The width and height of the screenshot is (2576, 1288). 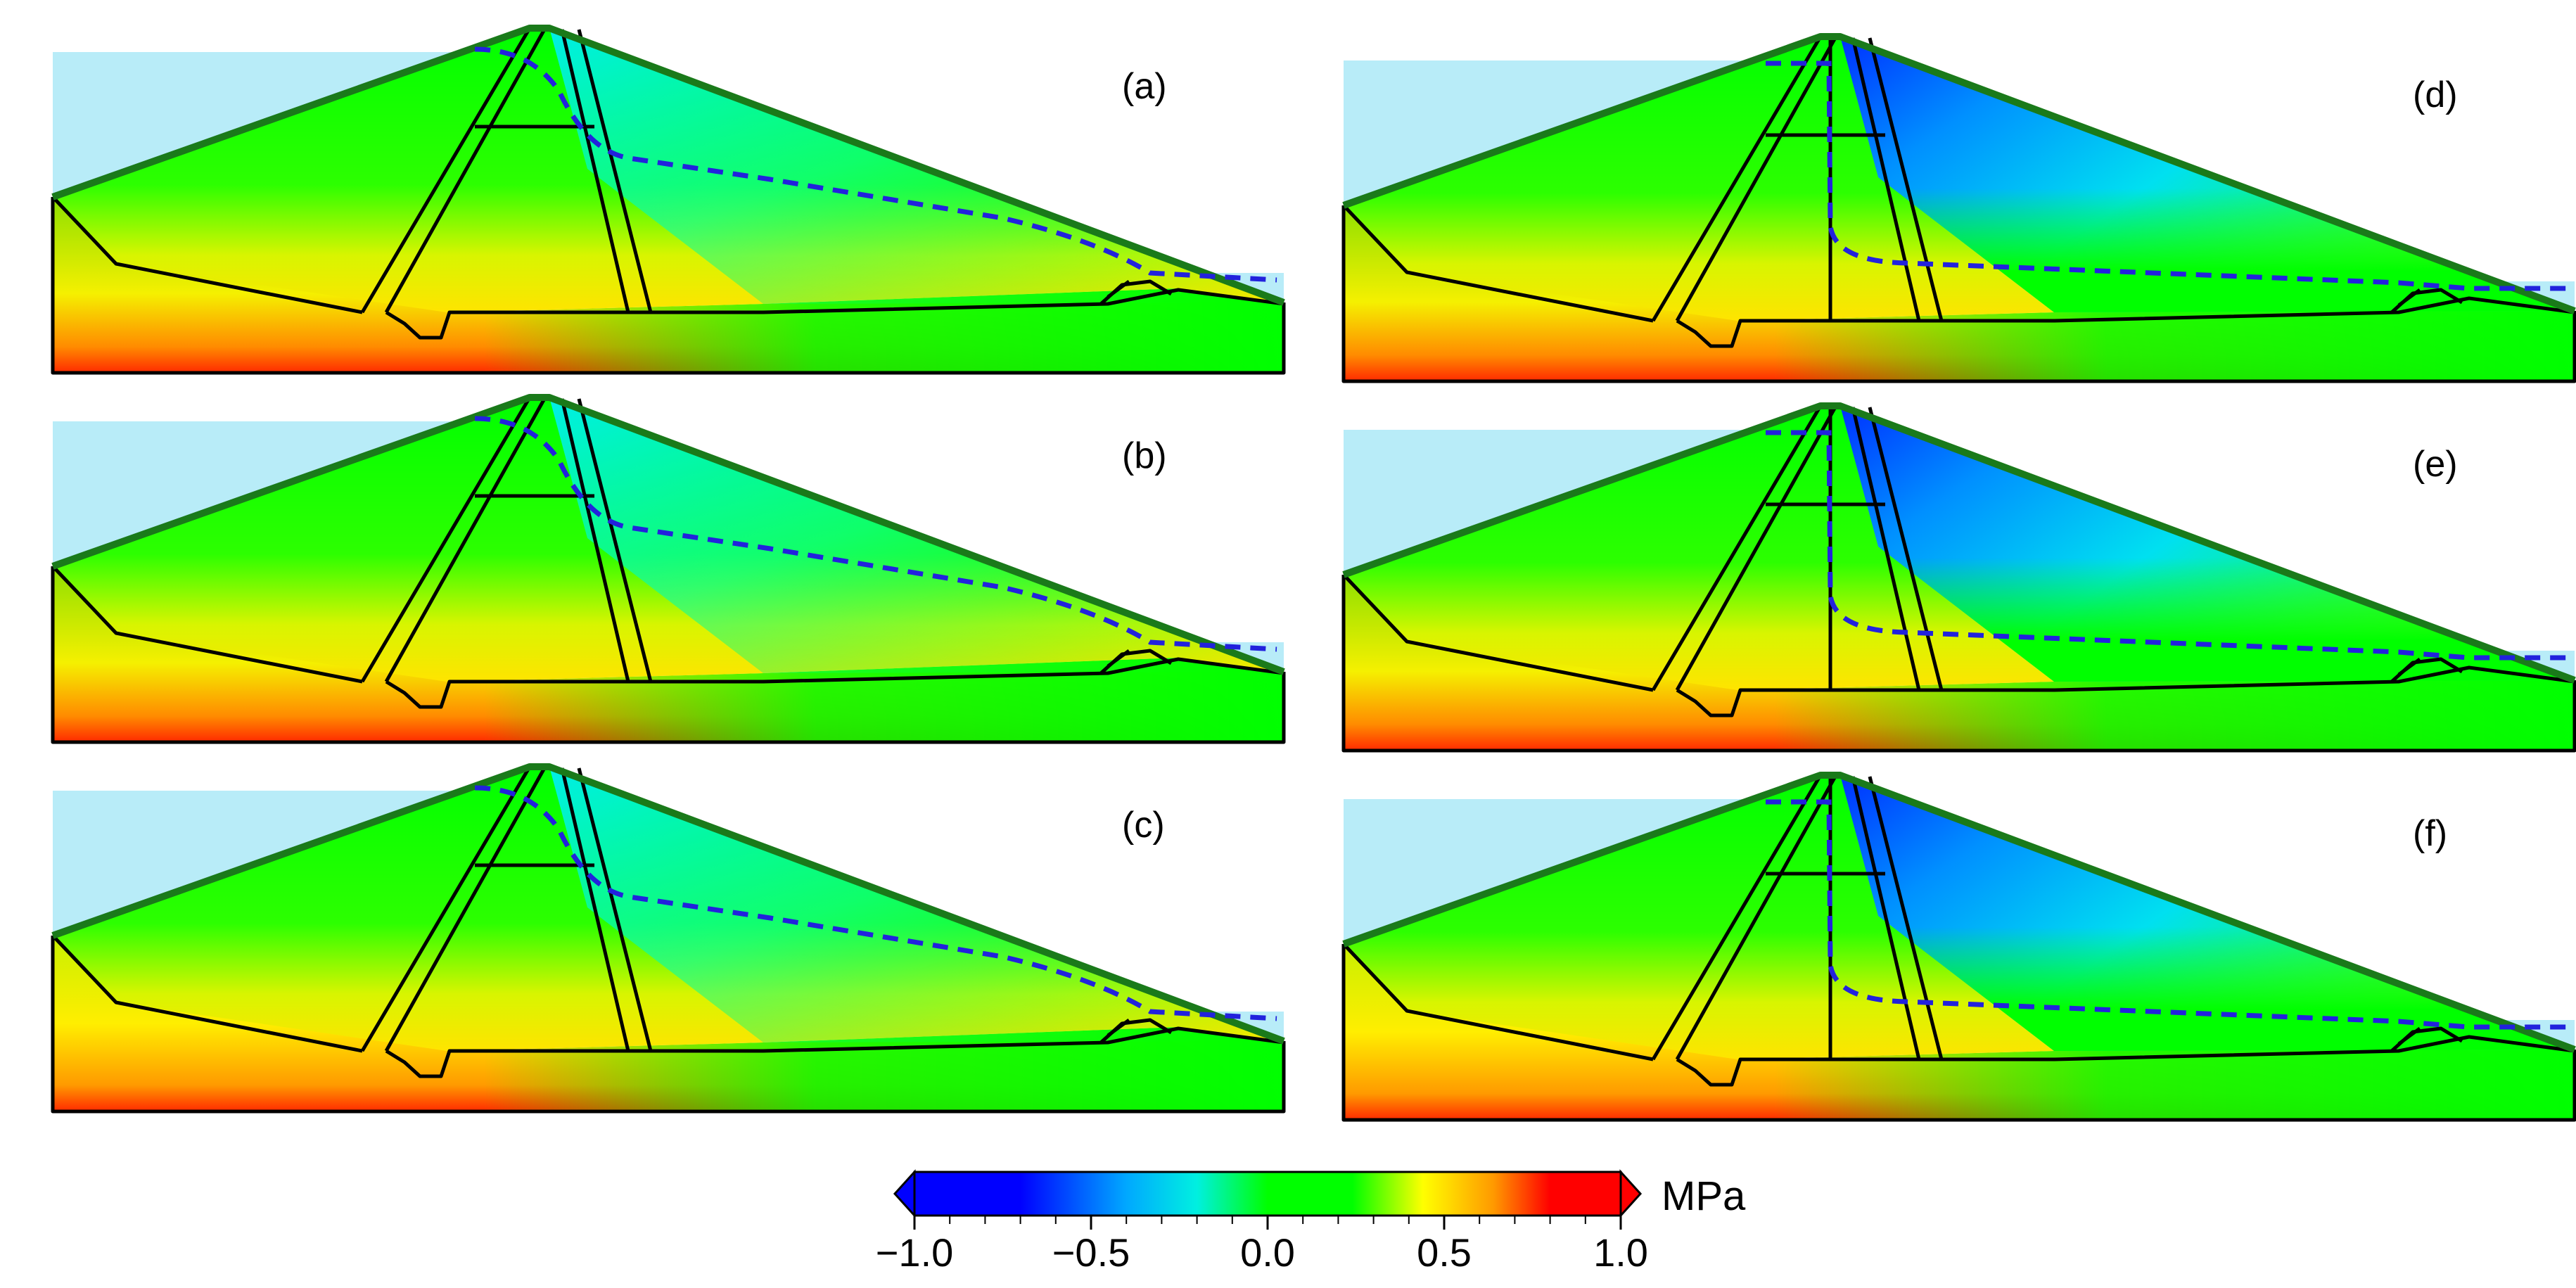 What do you see at coordinates (1631, 1193) in the screenshot?
I see `colorbar-over-arrow` at bounding box center [1631, 1193].